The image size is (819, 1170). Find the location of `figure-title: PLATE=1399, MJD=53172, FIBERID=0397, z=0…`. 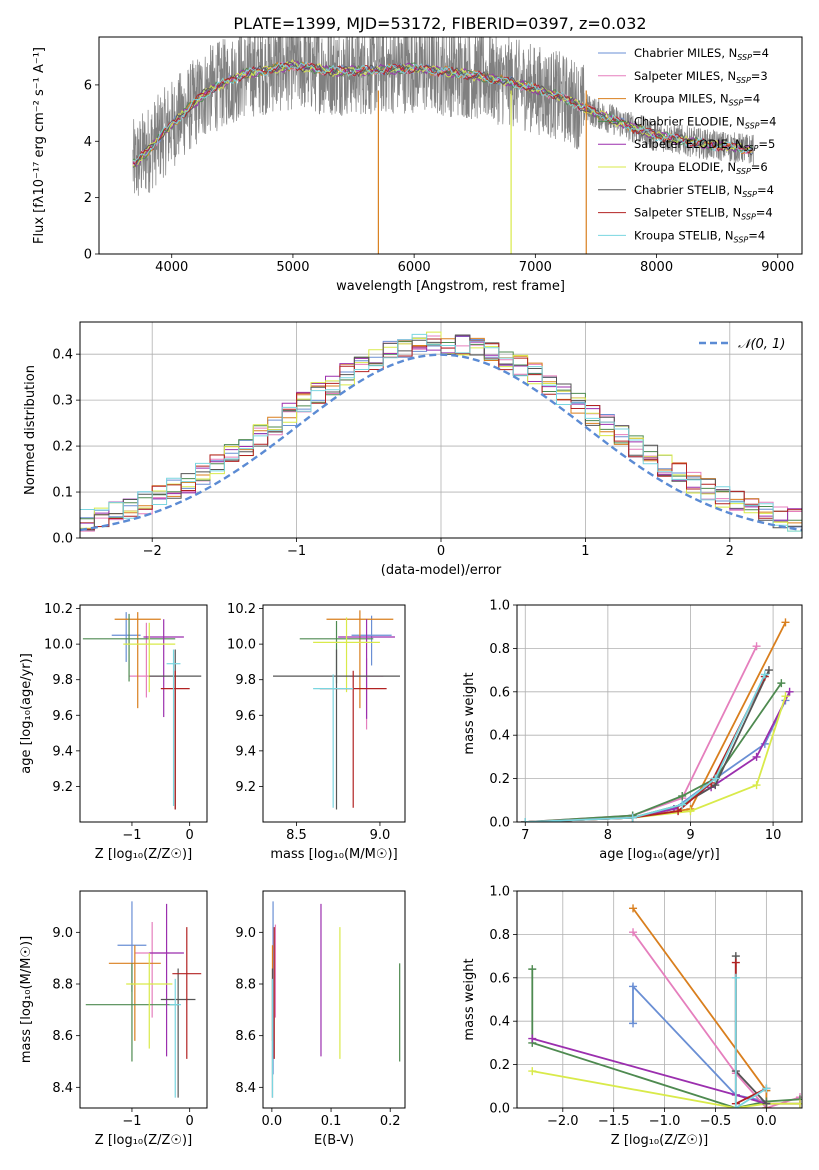

figure-title: PLATE=1399, MJD=53172, FIBERID=0397, z=0… is located at coordinates (439, 23).